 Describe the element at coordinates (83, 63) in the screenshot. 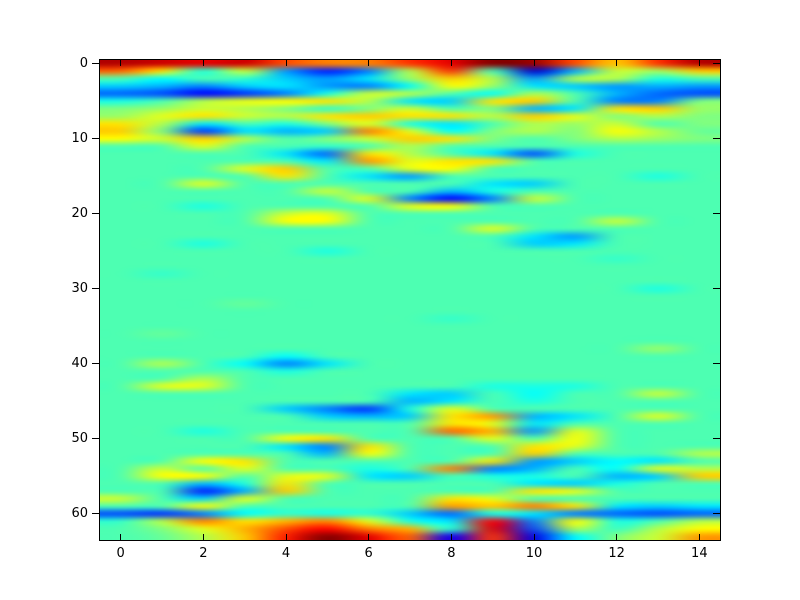

I see `y-tick-label: 0` at that location.